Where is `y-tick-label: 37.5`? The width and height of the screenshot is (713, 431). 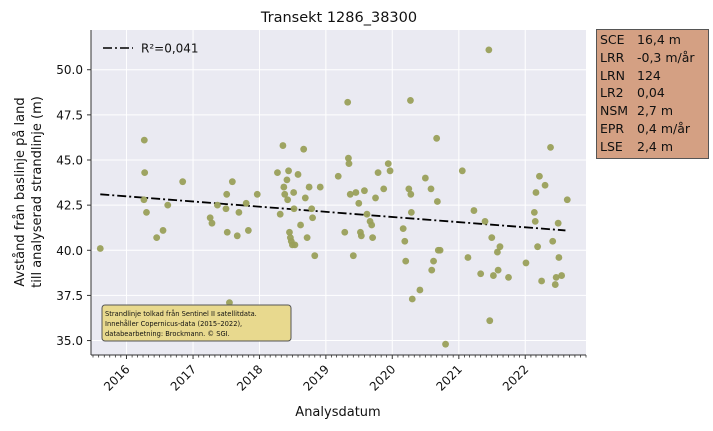 y-tick-label: 37.5 is located at coordinates (69, 296).